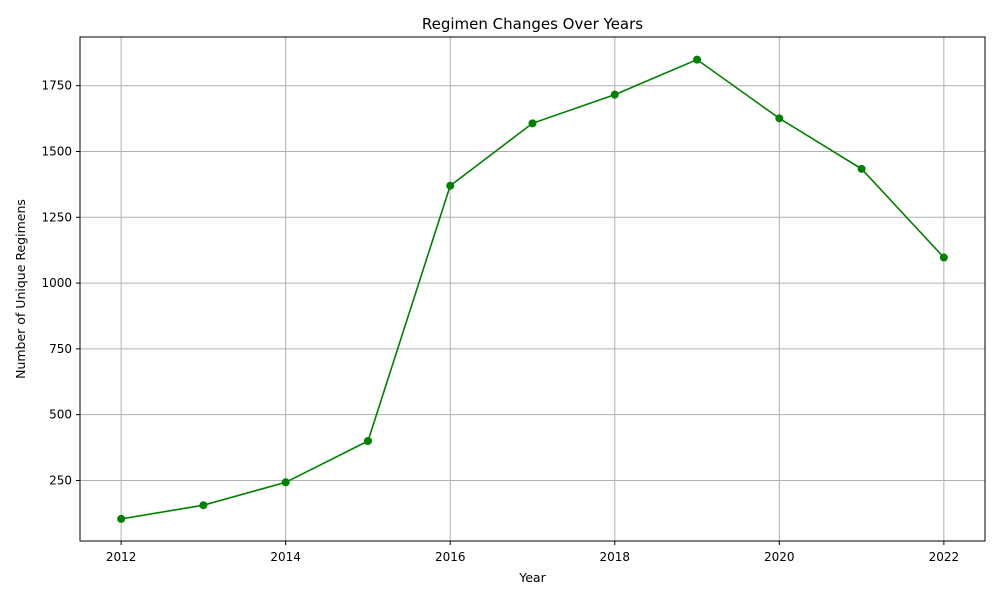 This screenshot has width=1000, height=600. I want to click on y-axis-label: Number of Unique Regimens, so click(20, 289).